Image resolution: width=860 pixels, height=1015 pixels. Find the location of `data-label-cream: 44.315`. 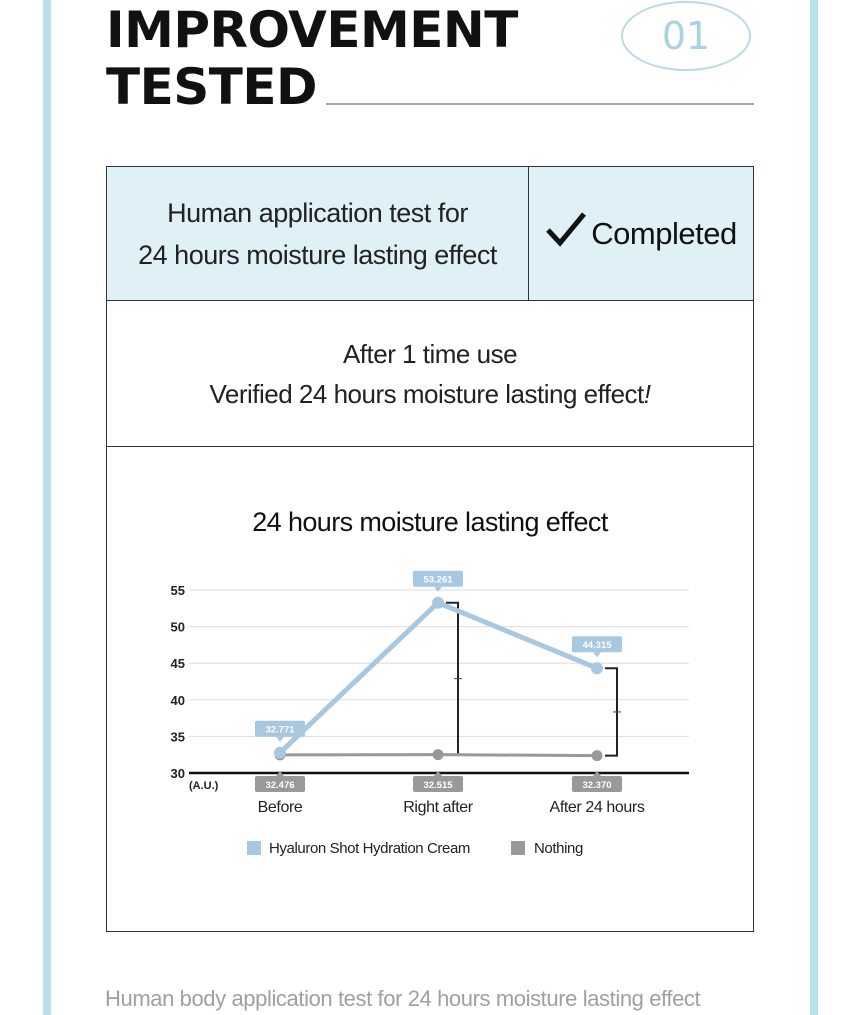

data-label-cream: 44.315 is located at coordinates (597, 645).